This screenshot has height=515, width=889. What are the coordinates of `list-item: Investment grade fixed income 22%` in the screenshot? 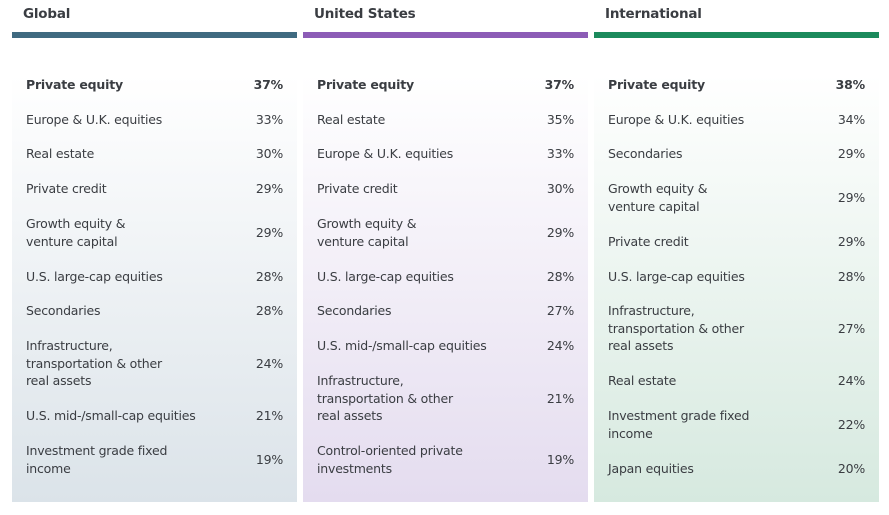 It's located at (736, 425).